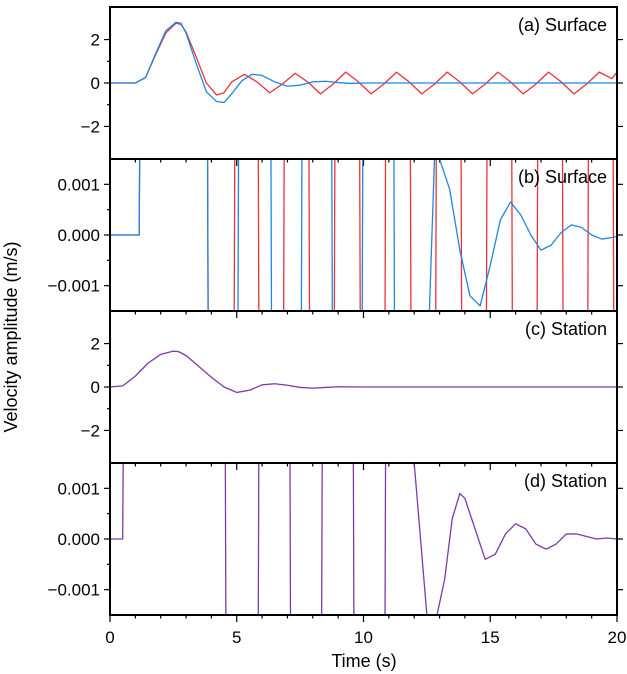  I want to click on x-axis-title: Time (s), so click(363, 661).